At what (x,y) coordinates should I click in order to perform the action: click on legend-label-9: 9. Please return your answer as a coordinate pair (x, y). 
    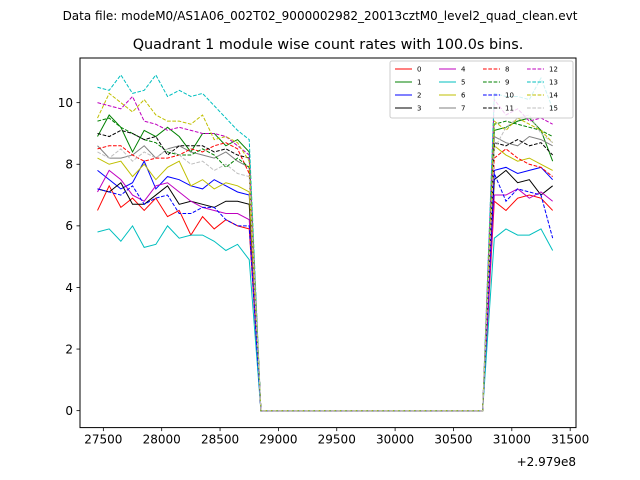
    Looking at the image, I should click on (507, 83).